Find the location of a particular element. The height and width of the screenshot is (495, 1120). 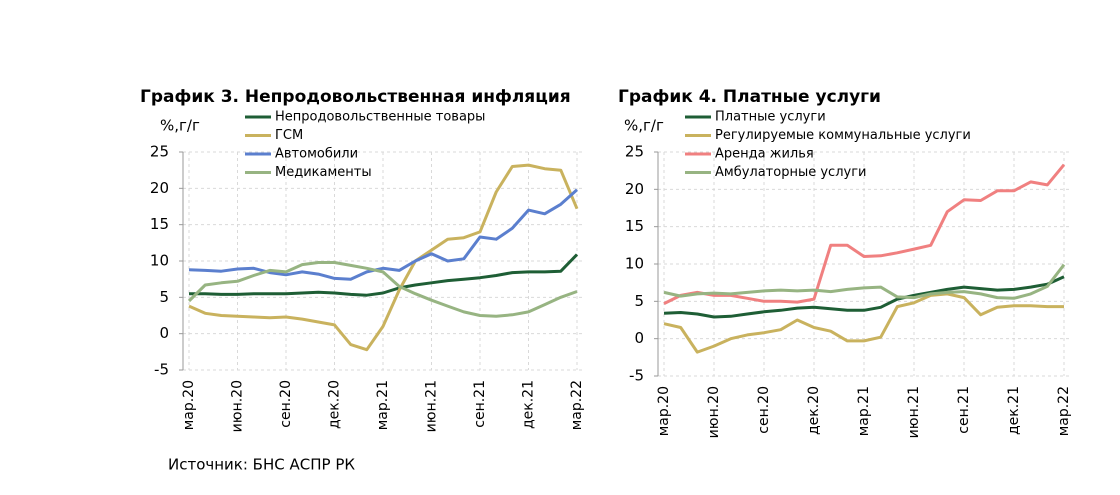

legend-label: ГСМ is located at coordinates (289, 135).